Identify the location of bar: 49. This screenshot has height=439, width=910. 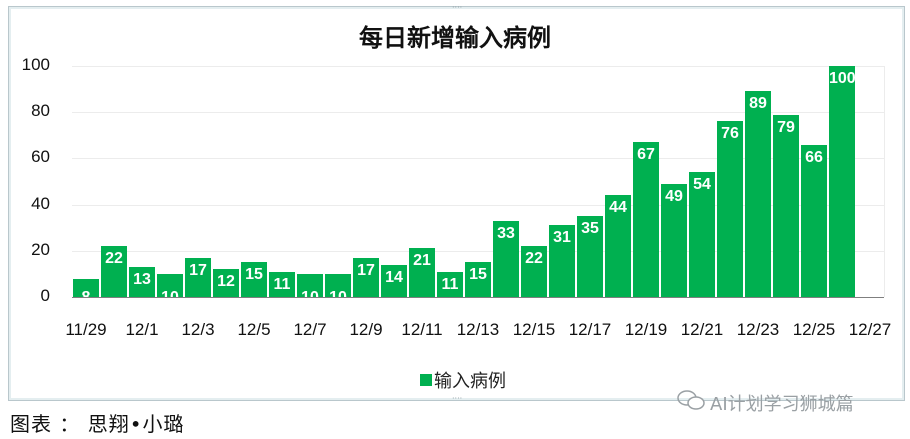
(674, 240).